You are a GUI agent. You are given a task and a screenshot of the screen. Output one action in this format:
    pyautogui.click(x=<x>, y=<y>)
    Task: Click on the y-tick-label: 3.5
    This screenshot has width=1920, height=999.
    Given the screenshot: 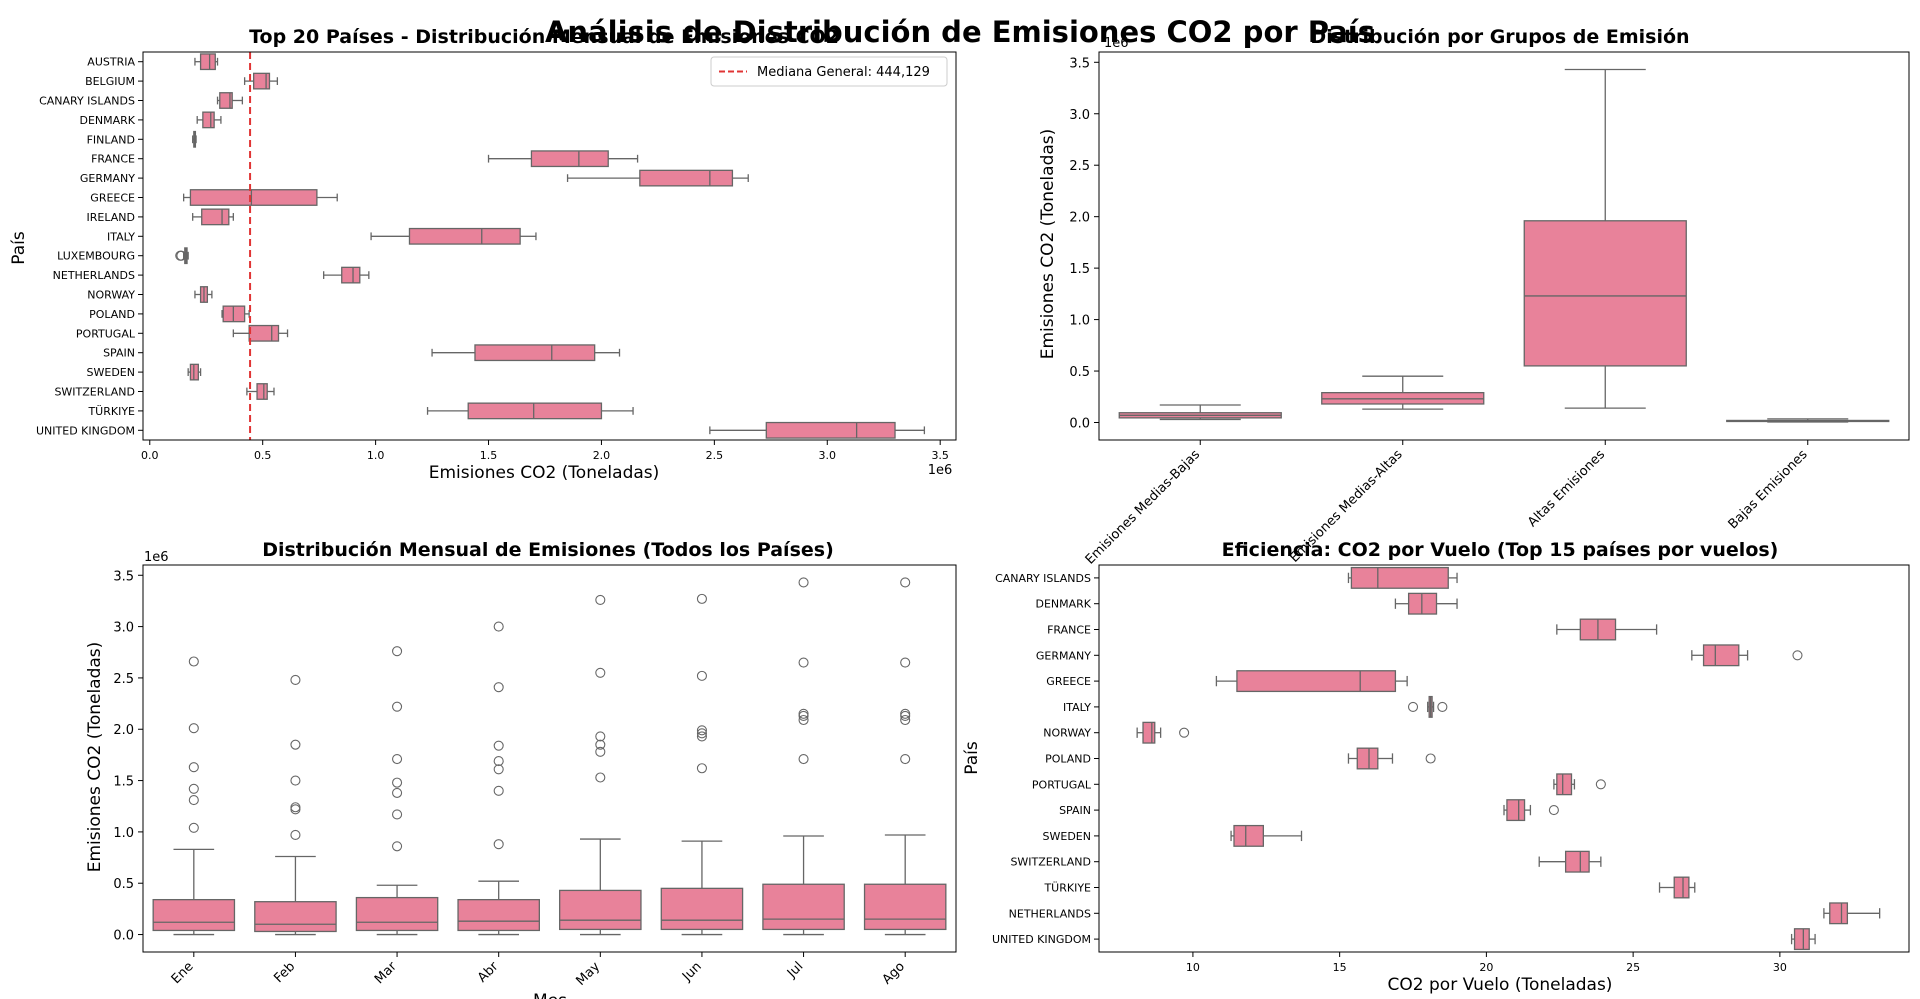 What is the action you would take?
    pyautogui.click(x=1079, y=63)
    